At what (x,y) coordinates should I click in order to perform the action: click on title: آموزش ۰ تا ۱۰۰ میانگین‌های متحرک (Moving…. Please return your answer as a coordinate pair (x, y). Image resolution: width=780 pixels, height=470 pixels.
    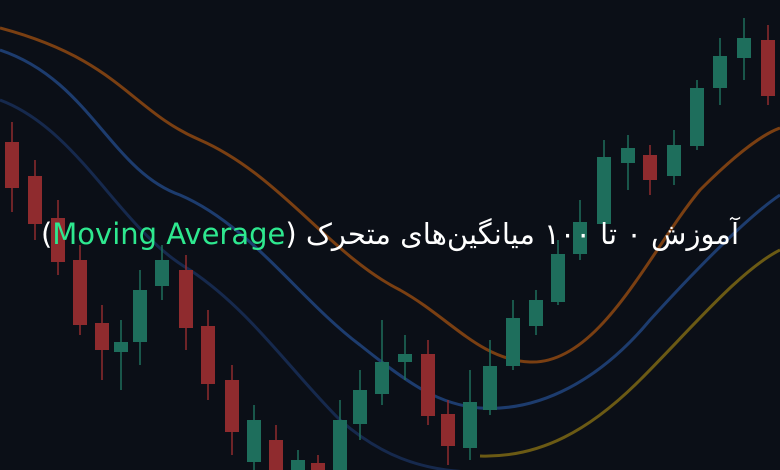
    Looking at the image, I should click on (390, 234).